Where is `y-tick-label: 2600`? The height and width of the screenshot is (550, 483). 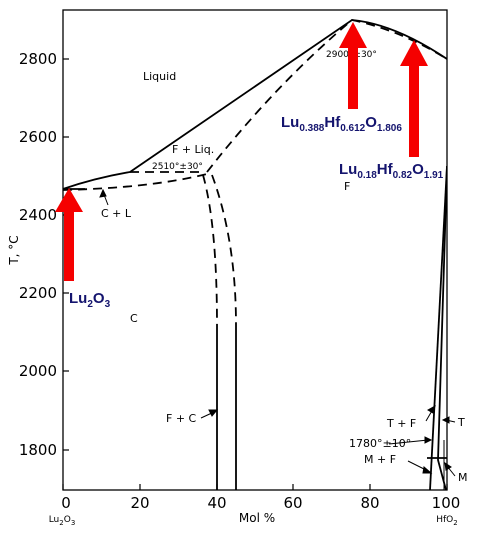 y-tick-label: 2600 is located at coordinates (38, 137).